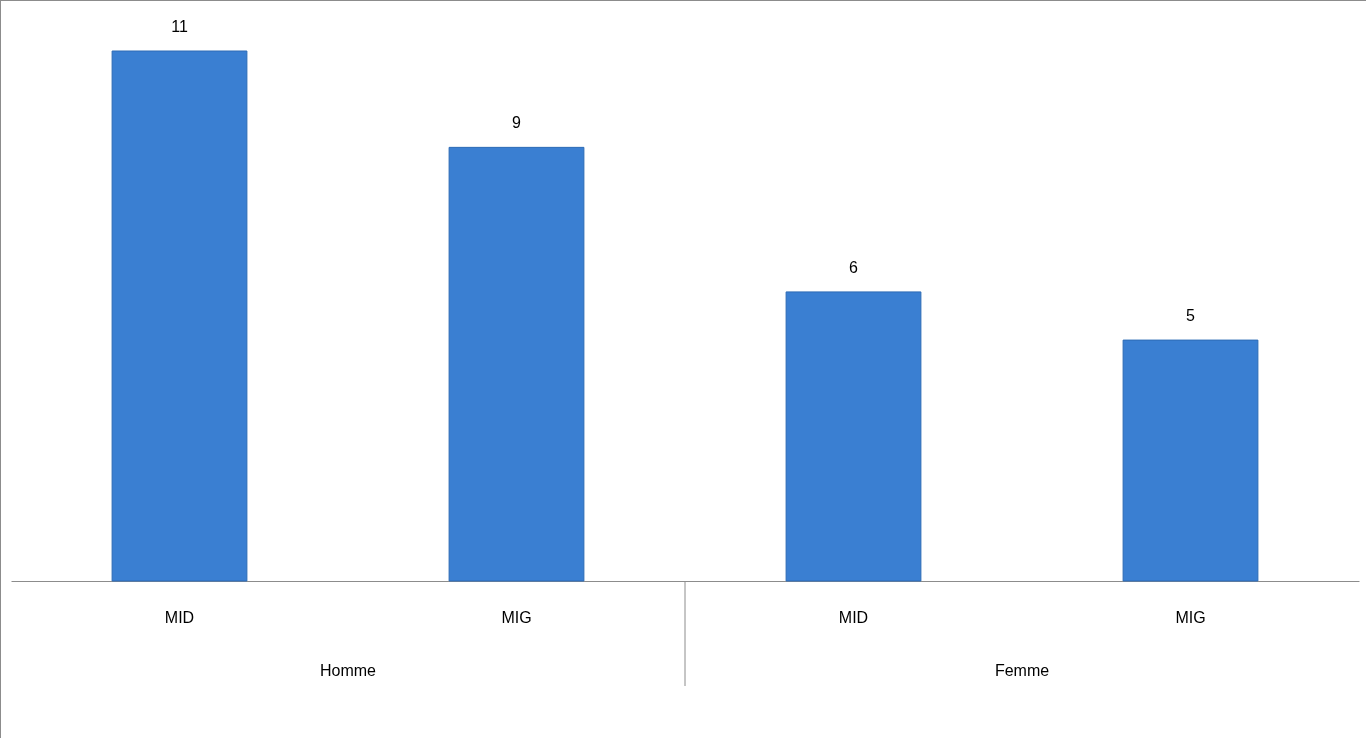 This screenshot has height=740, width=1368. I want to click on data-label: 5, so click(1191, 316).